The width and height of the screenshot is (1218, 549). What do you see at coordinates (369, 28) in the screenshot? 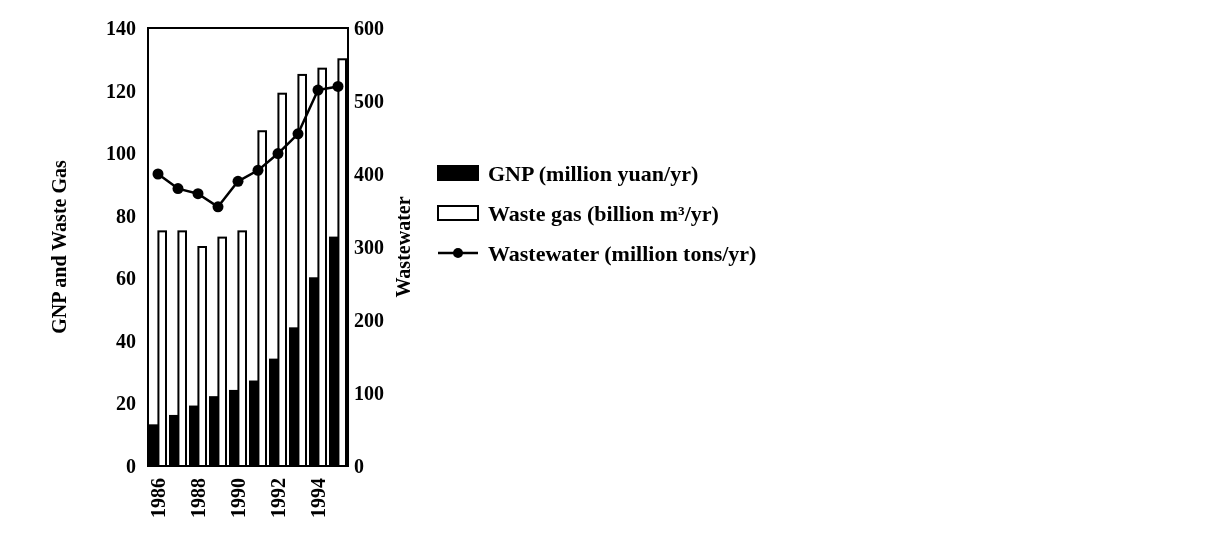
I see `y2-tick-label: 600` at bounding box center [369, 28].